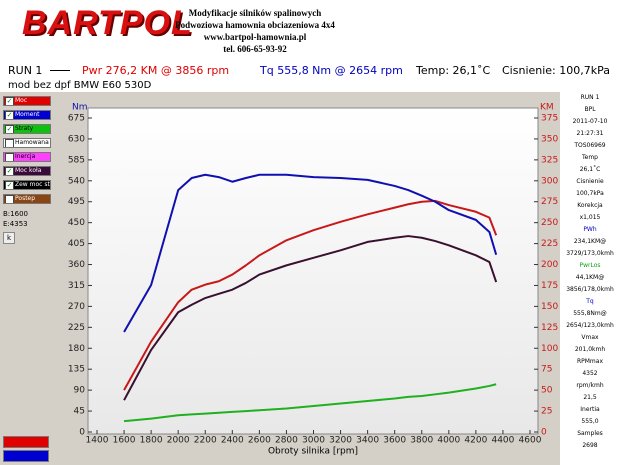 This screenshot has width=620, height=465. I want to click on y2-tick-label: 0, so click(544, 433).